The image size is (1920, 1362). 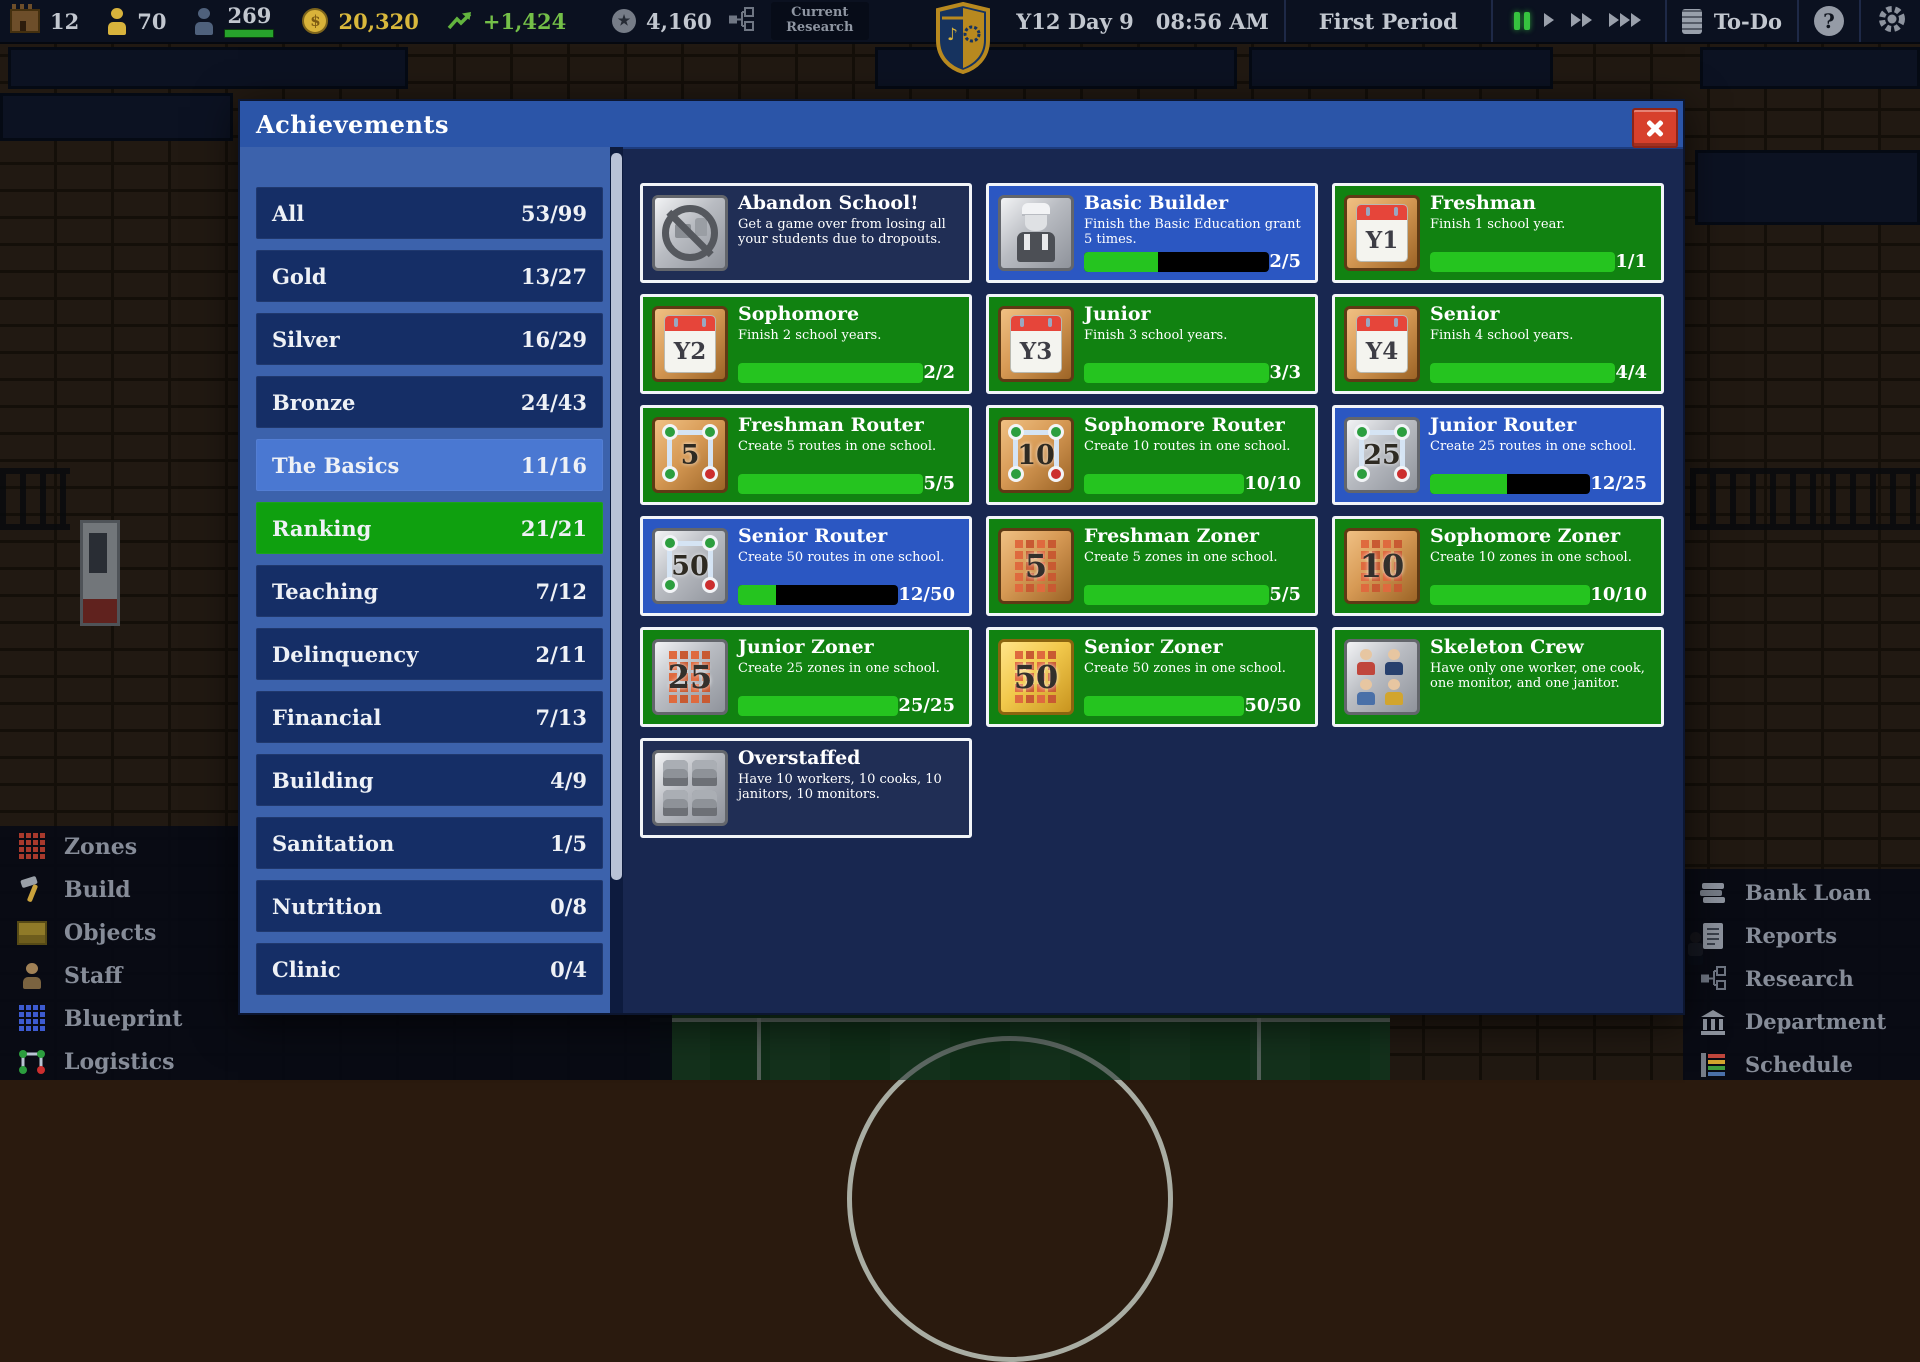 What do you see at coordinates (1626, 21) in the screenshot?
I see `fastest-forward-button` at bounding box center [1626, 21].